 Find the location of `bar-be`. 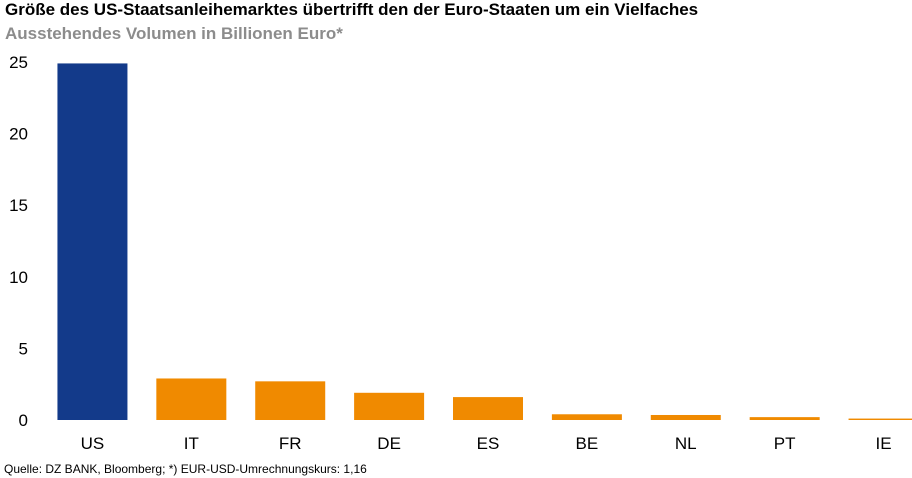

bar-be is located at coordinates (586, 417).